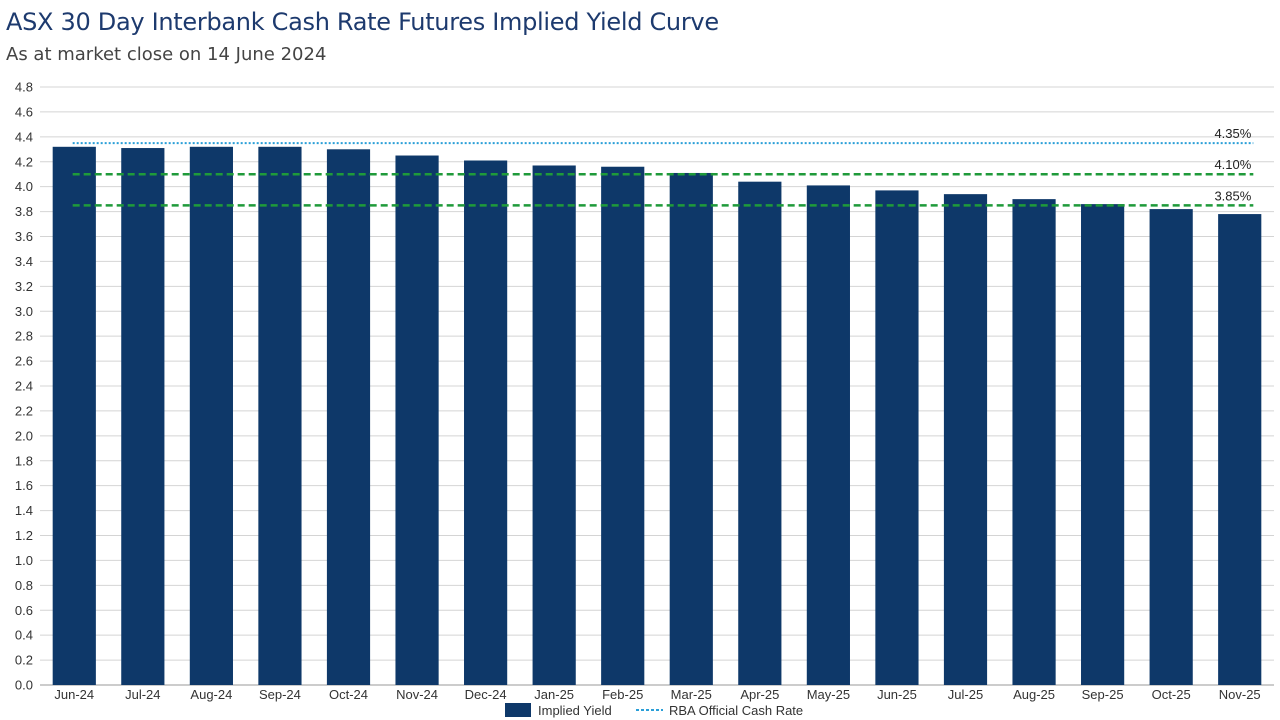 This screenshot has height=720, width=1280. I want to click on x-tick-label: Aug-25, so click(1034, 694).